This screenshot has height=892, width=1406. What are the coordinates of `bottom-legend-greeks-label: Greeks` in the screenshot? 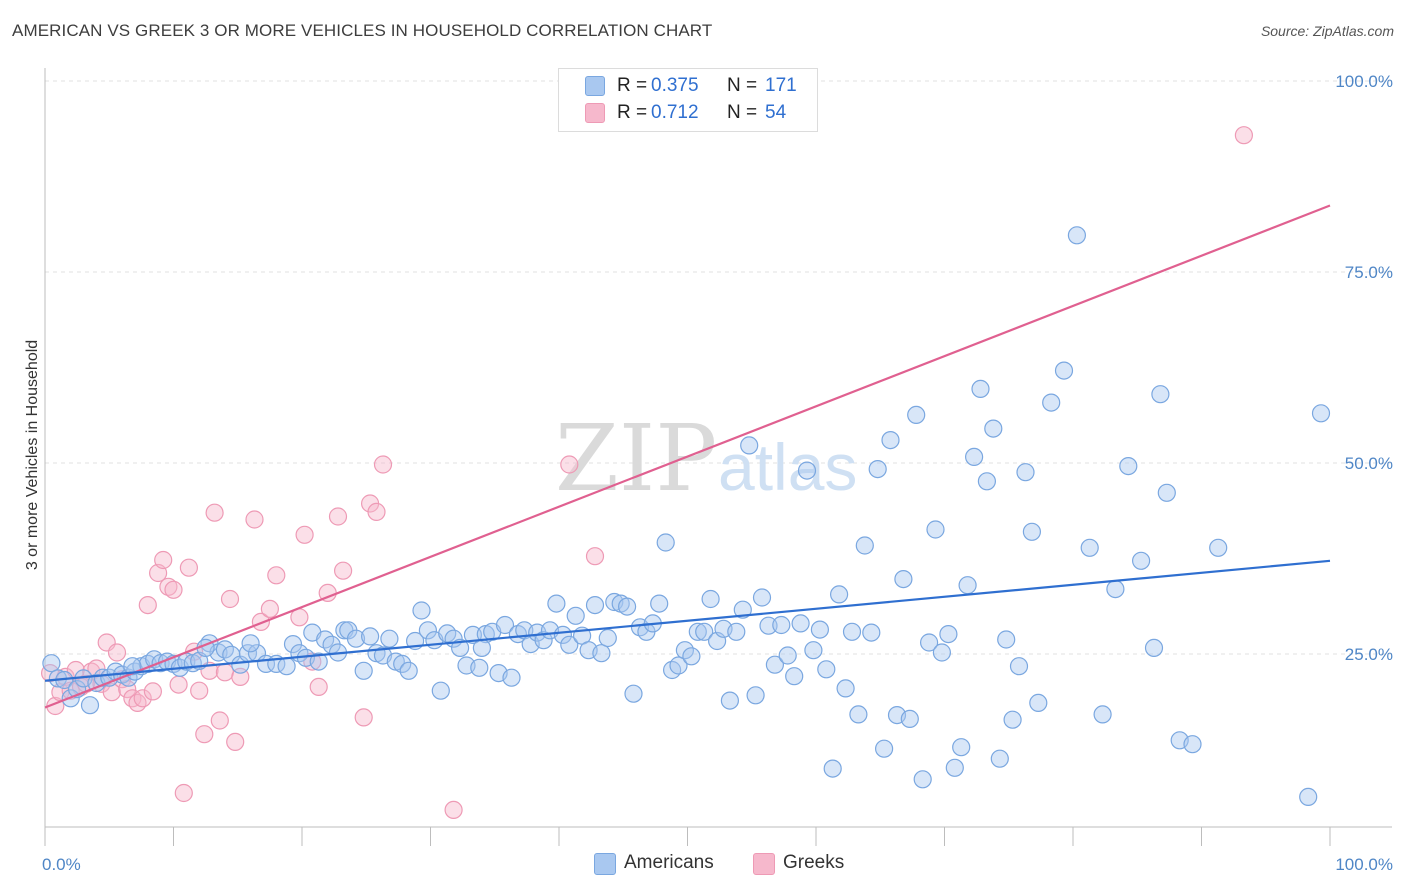 It's located at (814, 862).